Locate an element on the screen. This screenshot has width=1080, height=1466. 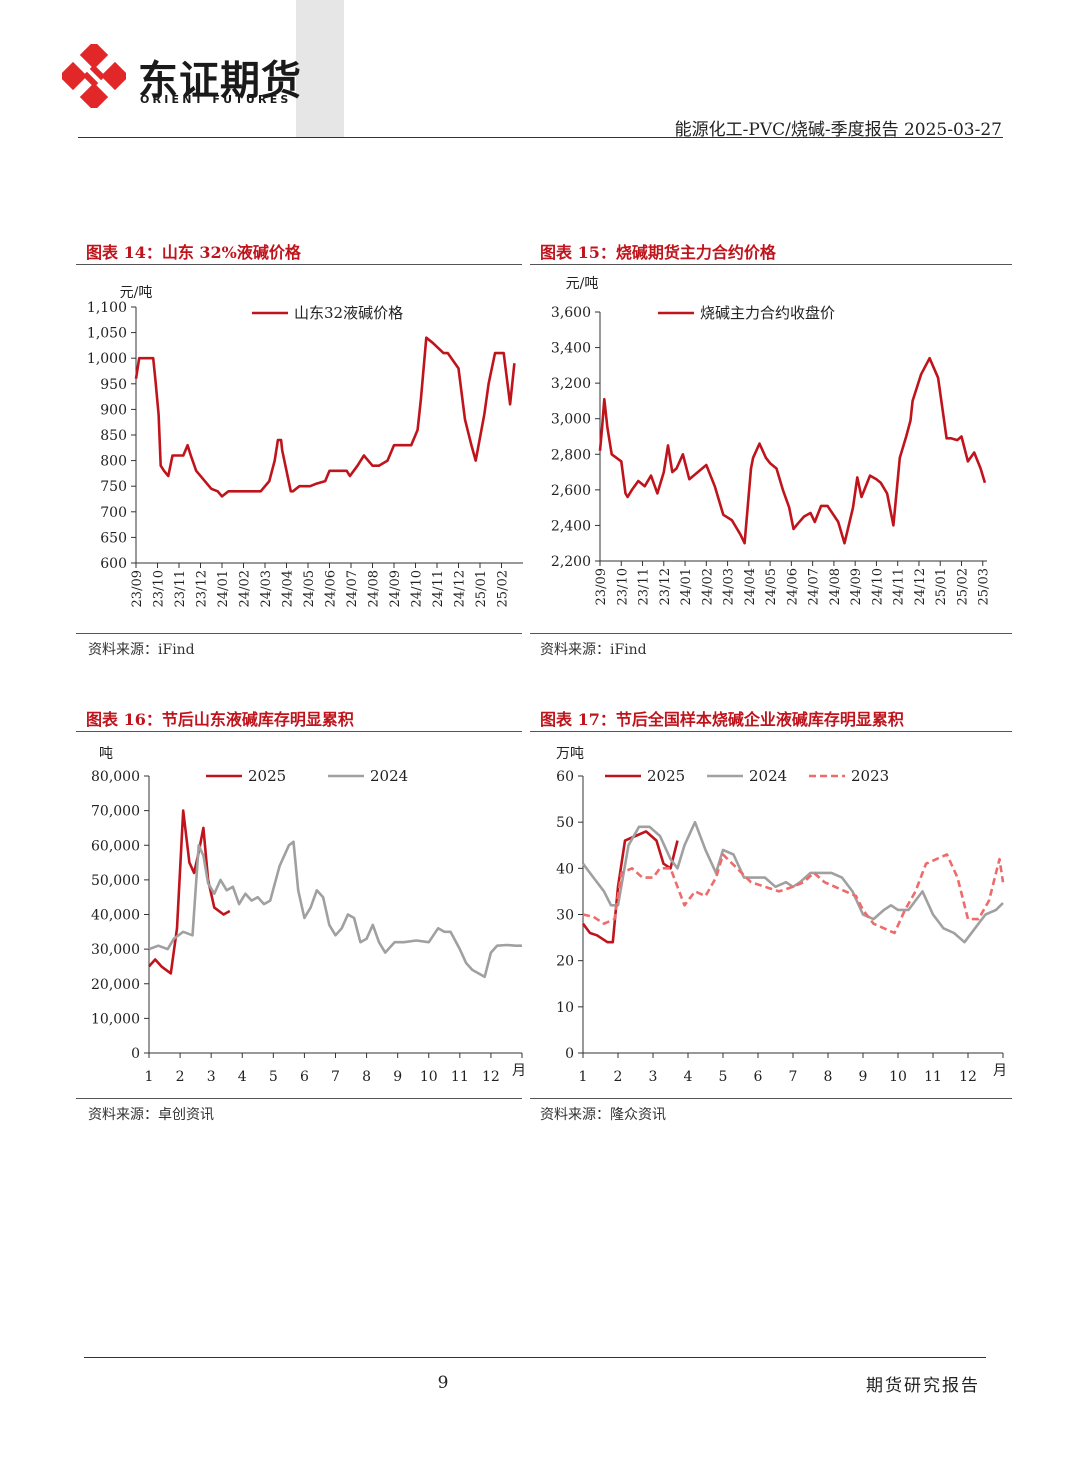
x-tick-label: 10 is located at coordinates (898, 1077).